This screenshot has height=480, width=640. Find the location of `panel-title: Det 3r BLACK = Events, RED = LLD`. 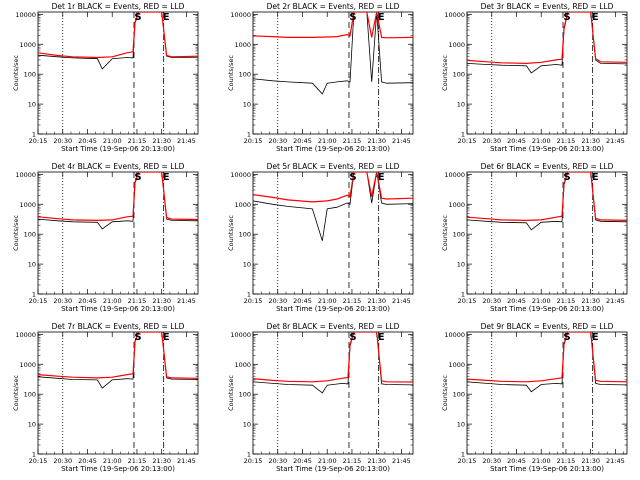

panel-title: Det 3r BLACK = Events, RED = LLD is located at coordinates (547, 6).